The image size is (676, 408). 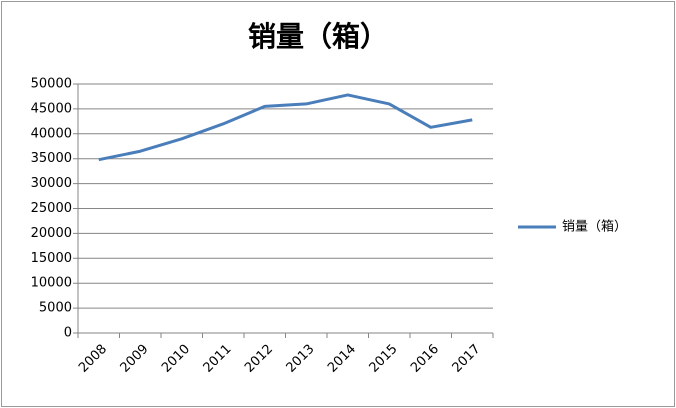 I want to click on legend-label: 销量（箱）, so click(x=594, y=227).